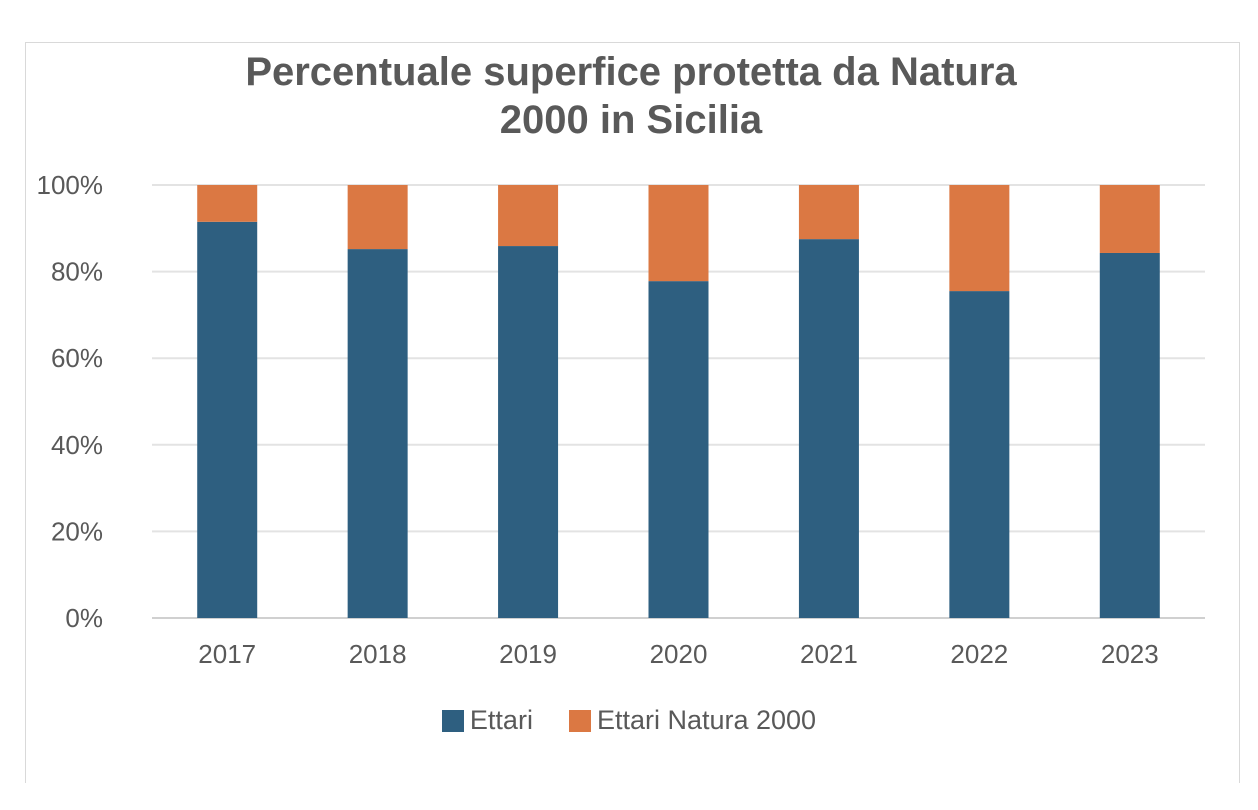 Image resolution: width=1258 pixels, height=810 pixels. Describe the element at coordinates (77, 358) in the screenshot. I see `y-tick-label: 60%` at that location.